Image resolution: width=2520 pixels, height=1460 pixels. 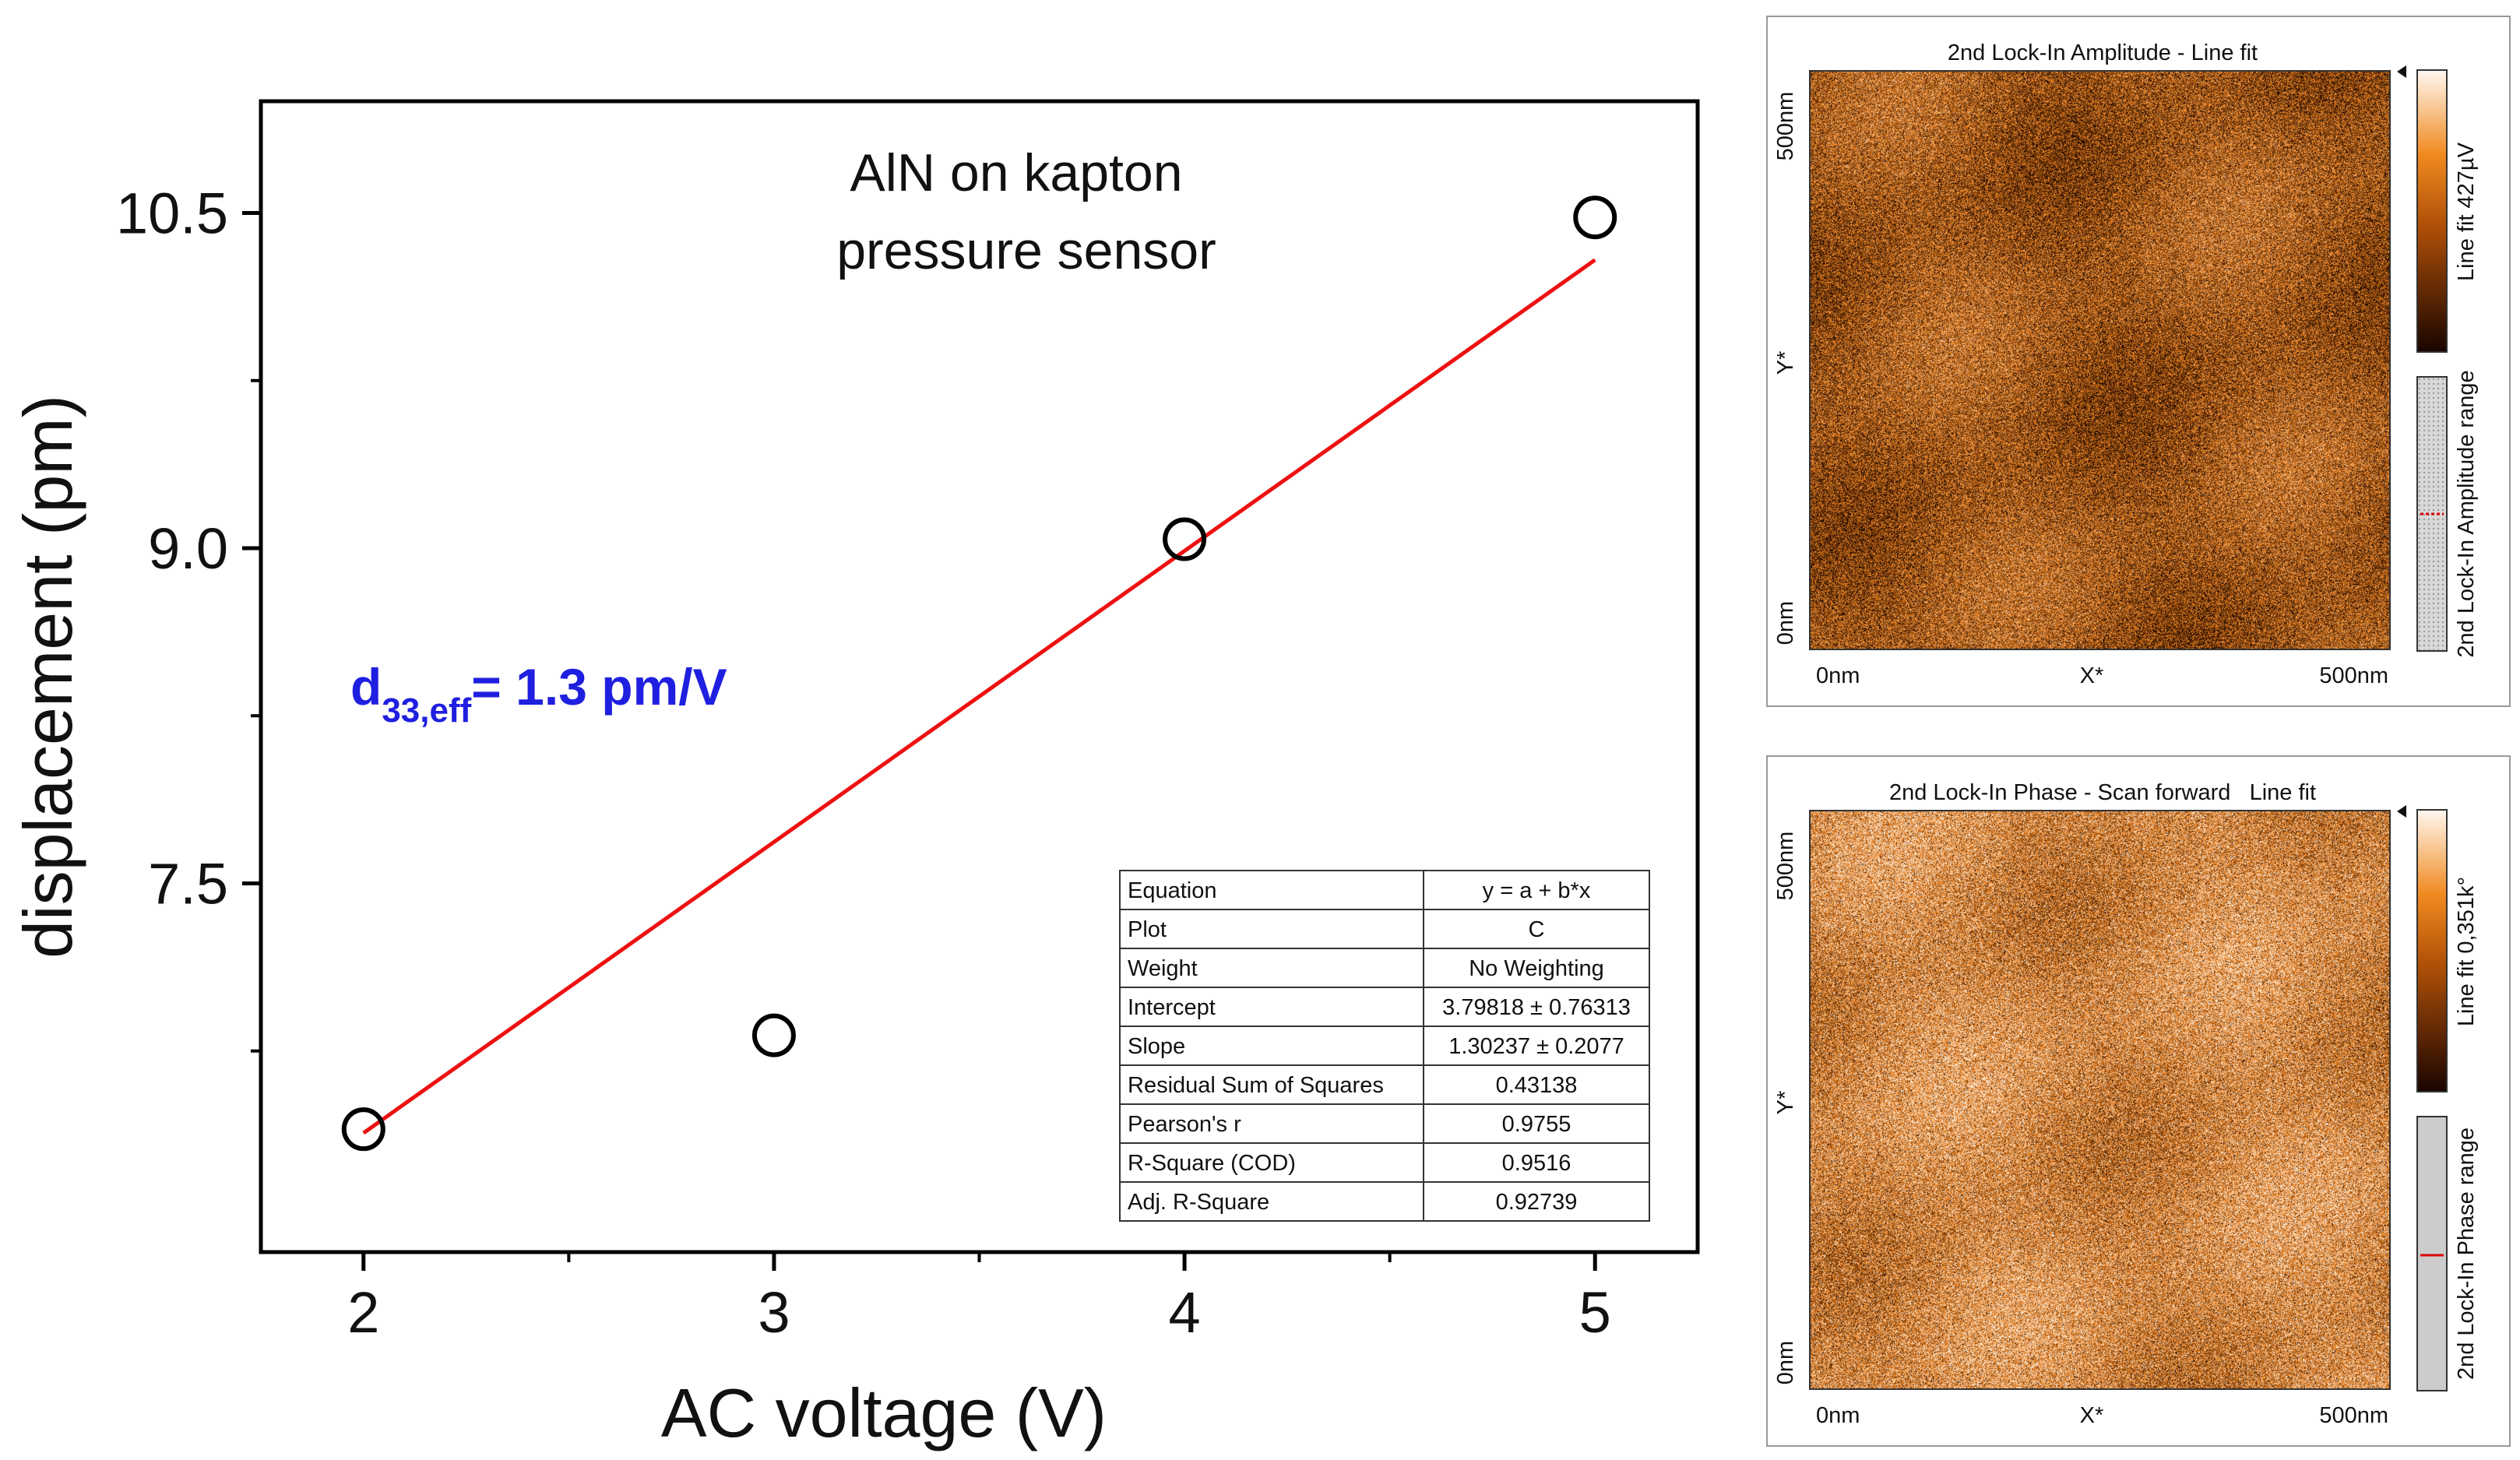 I want to click on fit-table-value: 1.30237 ± 0.2077, so click(x=1536, y=1046).